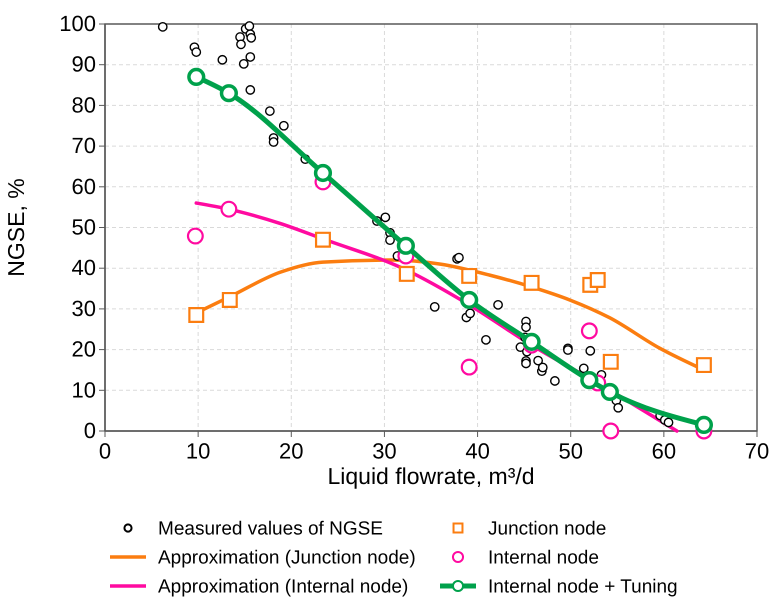  I want to click on x-tick-label: 0, so click(105, 451).